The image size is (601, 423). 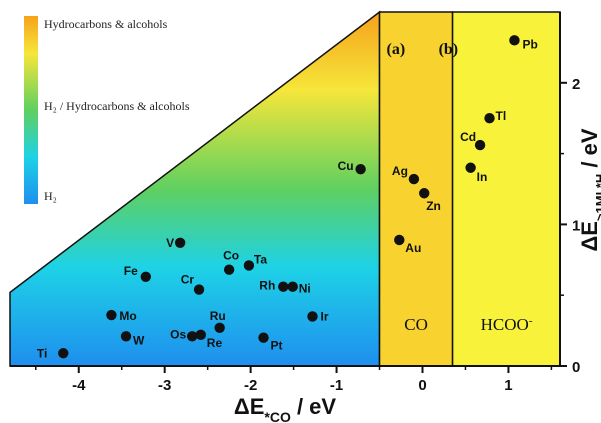 What do you see at coordinates (111, 315) in the screenshot?
I see `data-point-mo` at bounding box center [111, 315].